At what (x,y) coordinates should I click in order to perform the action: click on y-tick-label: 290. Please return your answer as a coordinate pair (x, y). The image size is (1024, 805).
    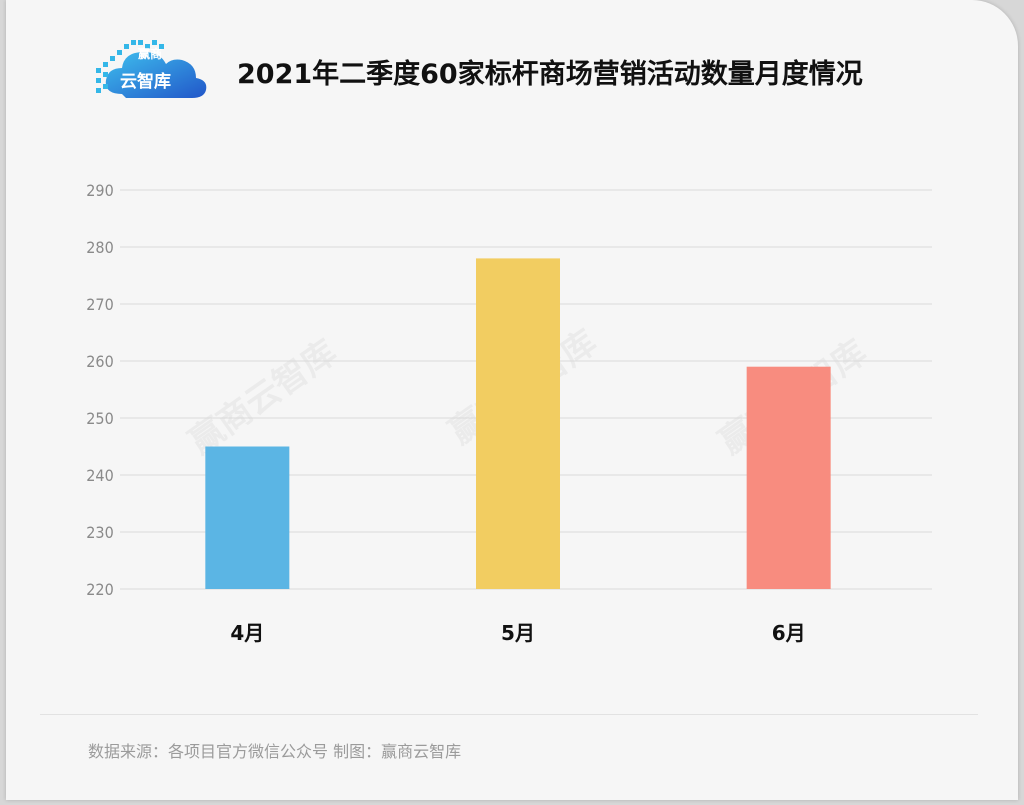
    Looking at the image, I should click on (99, 190).